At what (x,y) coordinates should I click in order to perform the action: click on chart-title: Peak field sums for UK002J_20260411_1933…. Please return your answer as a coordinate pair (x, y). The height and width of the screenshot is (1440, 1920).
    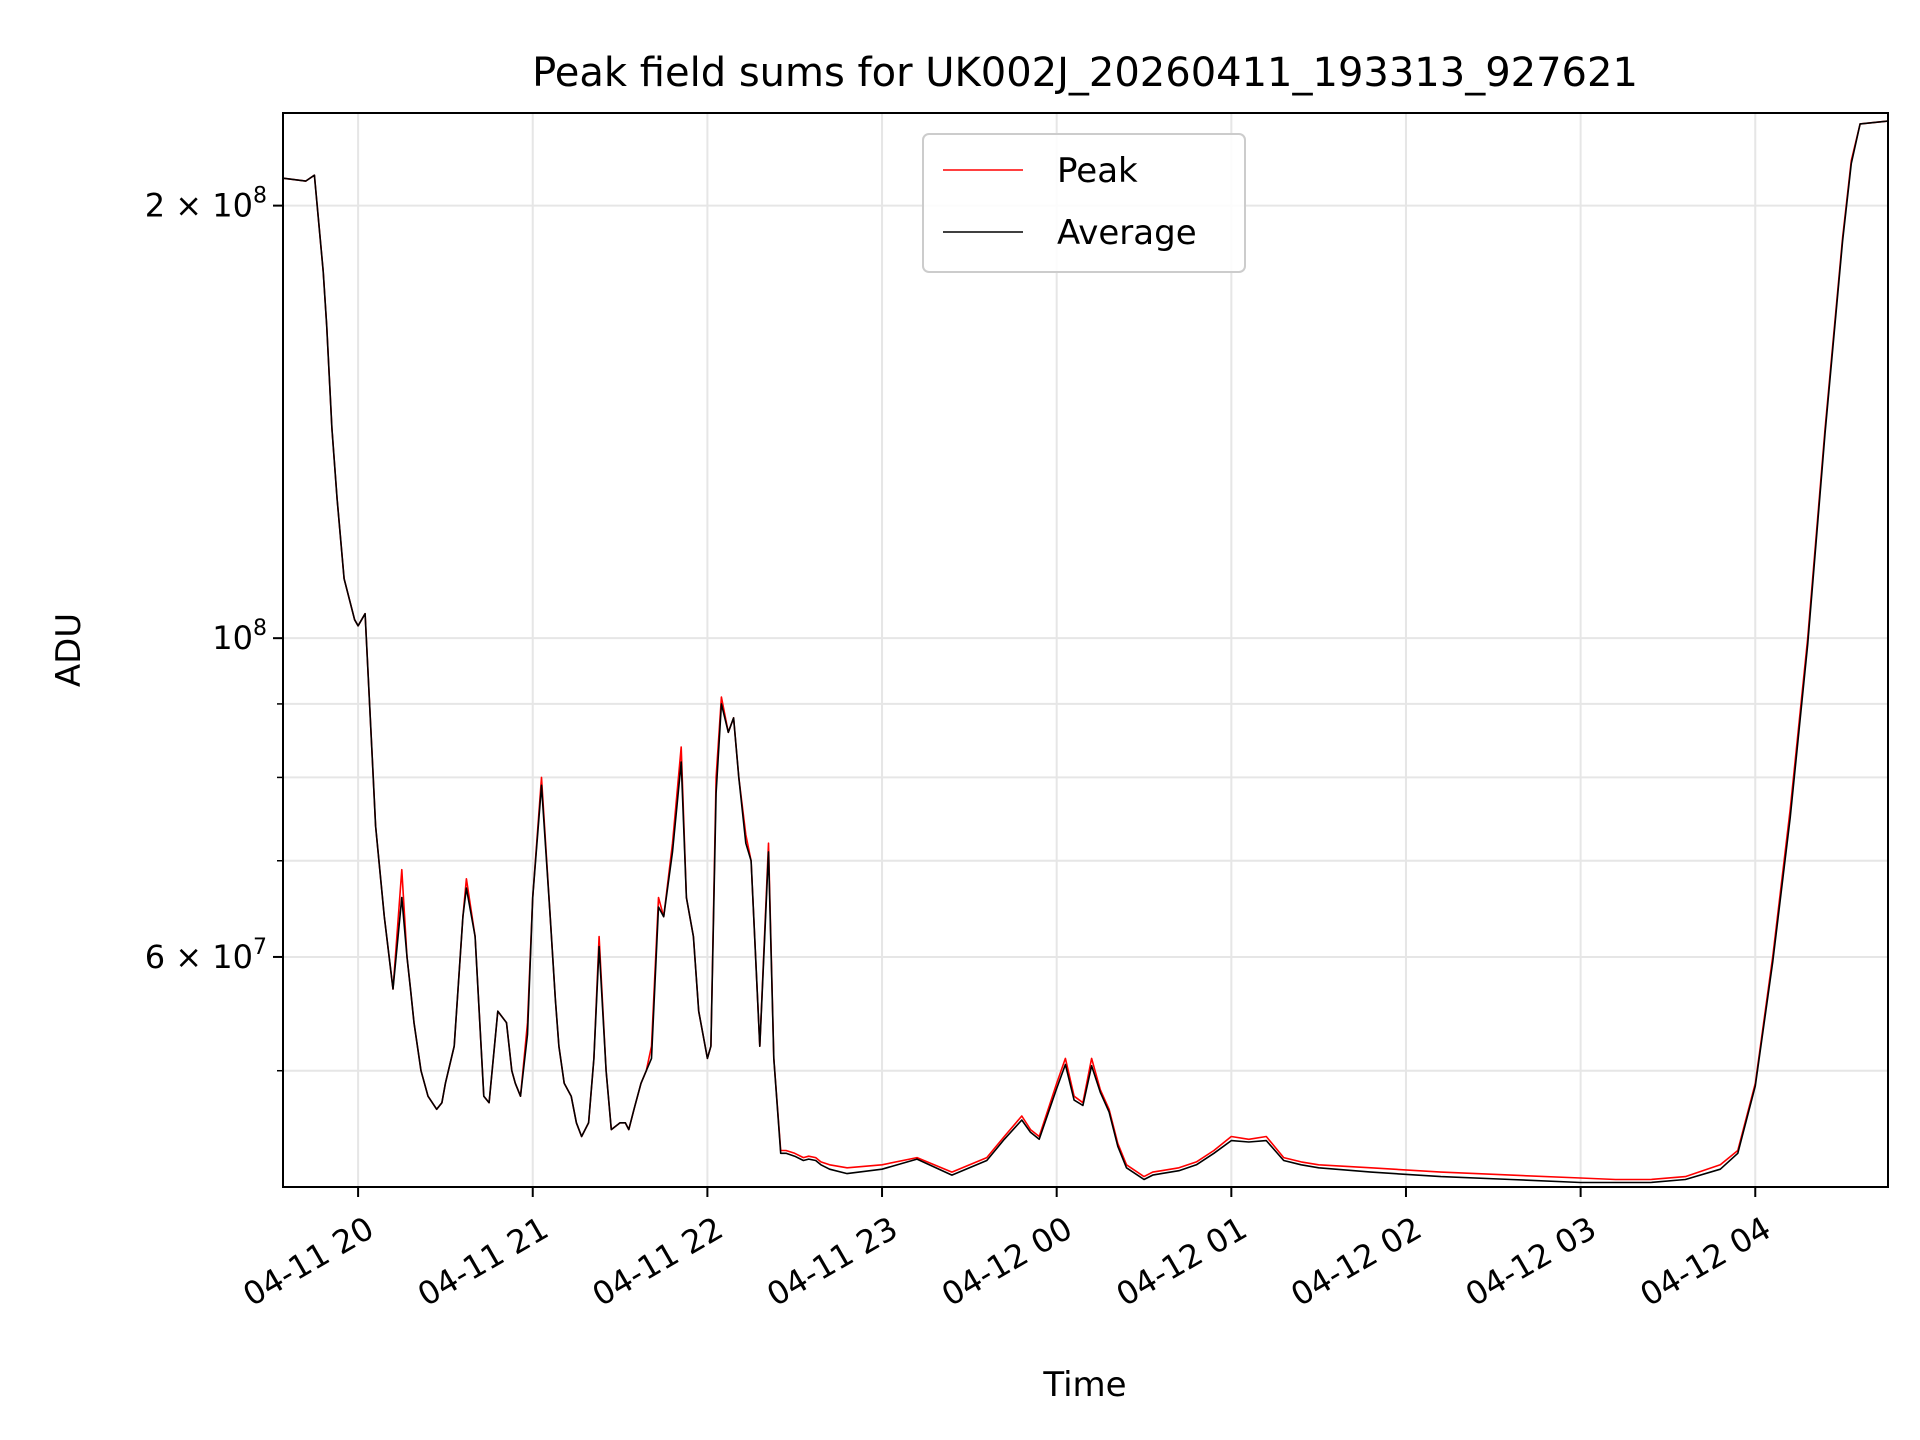
    Looking at the image, I should click on (1085, 73).